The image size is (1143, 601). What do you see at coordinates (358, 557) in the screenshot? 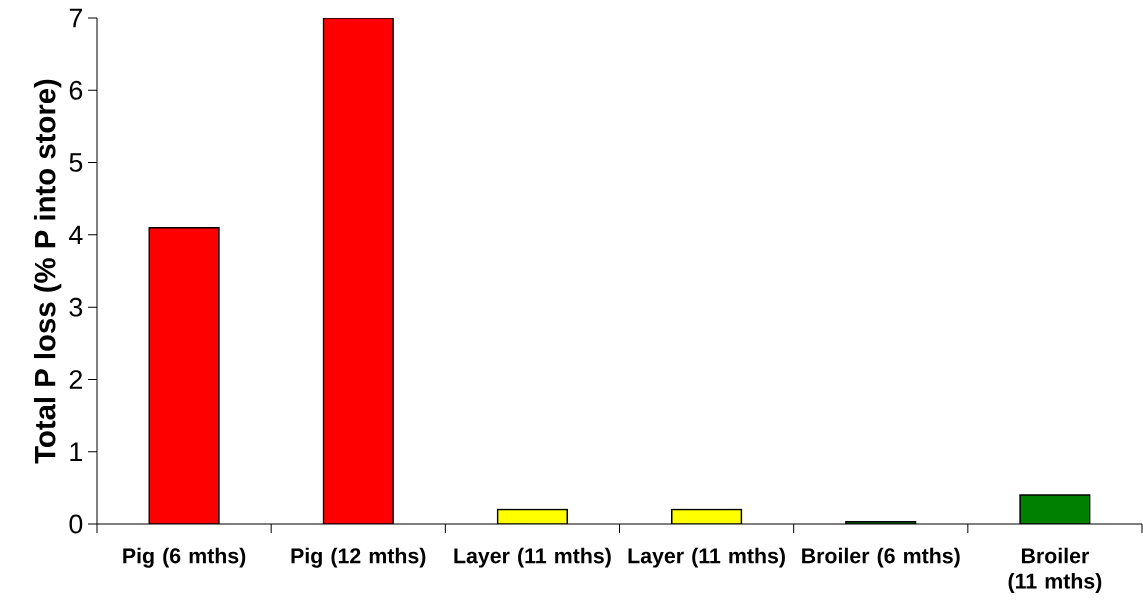
I see `x-tick-label: Pig (12 mths)` at bounding box center [358, 557].